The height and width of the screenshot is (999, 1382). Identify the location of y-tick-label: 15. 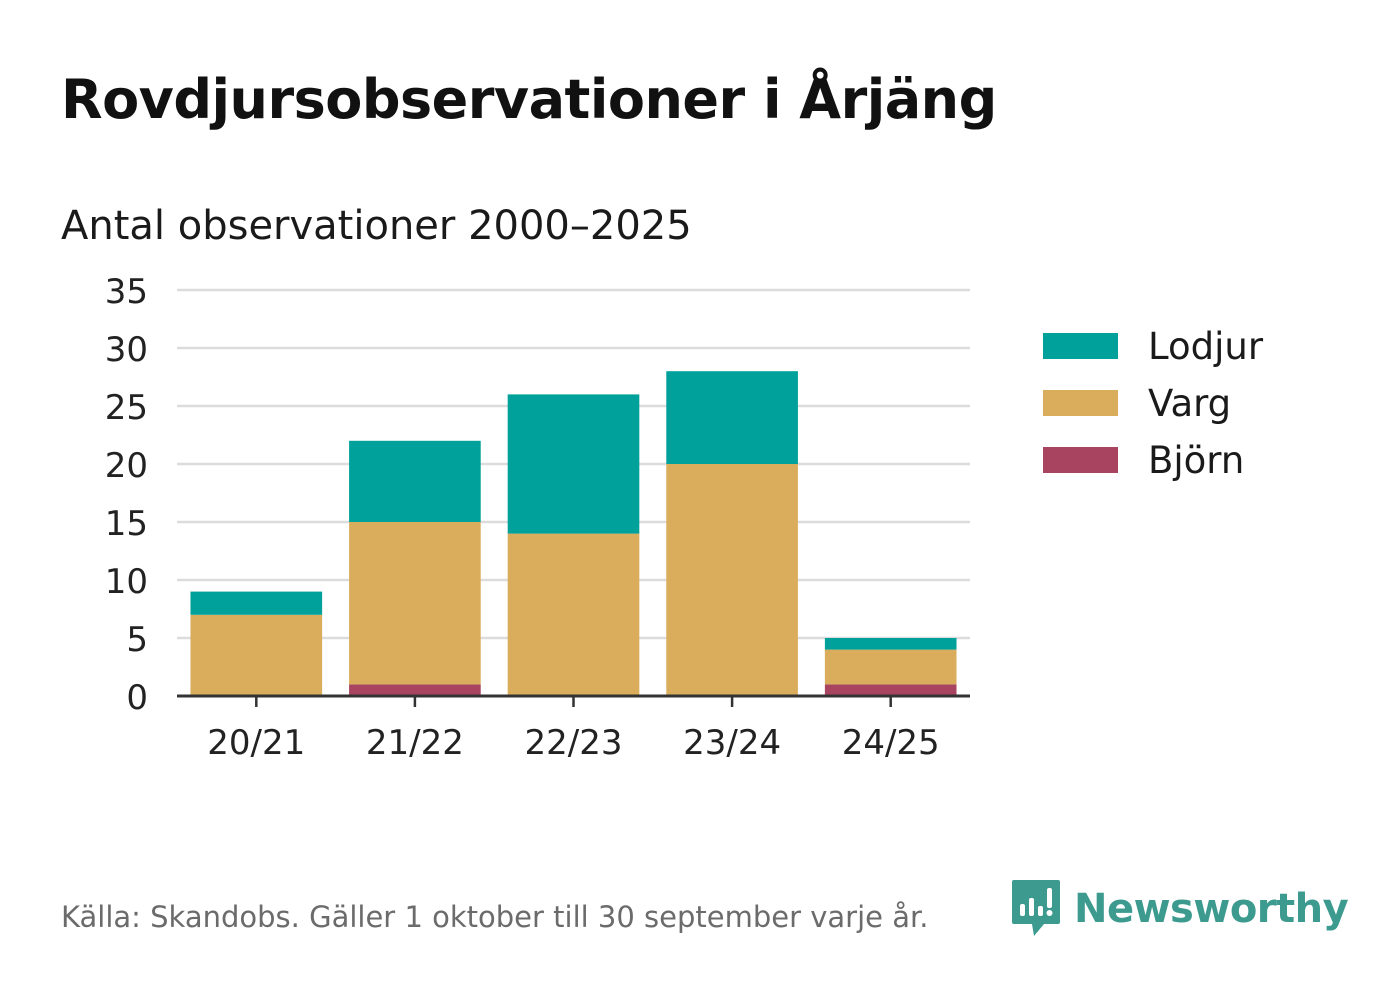
(126, 524).